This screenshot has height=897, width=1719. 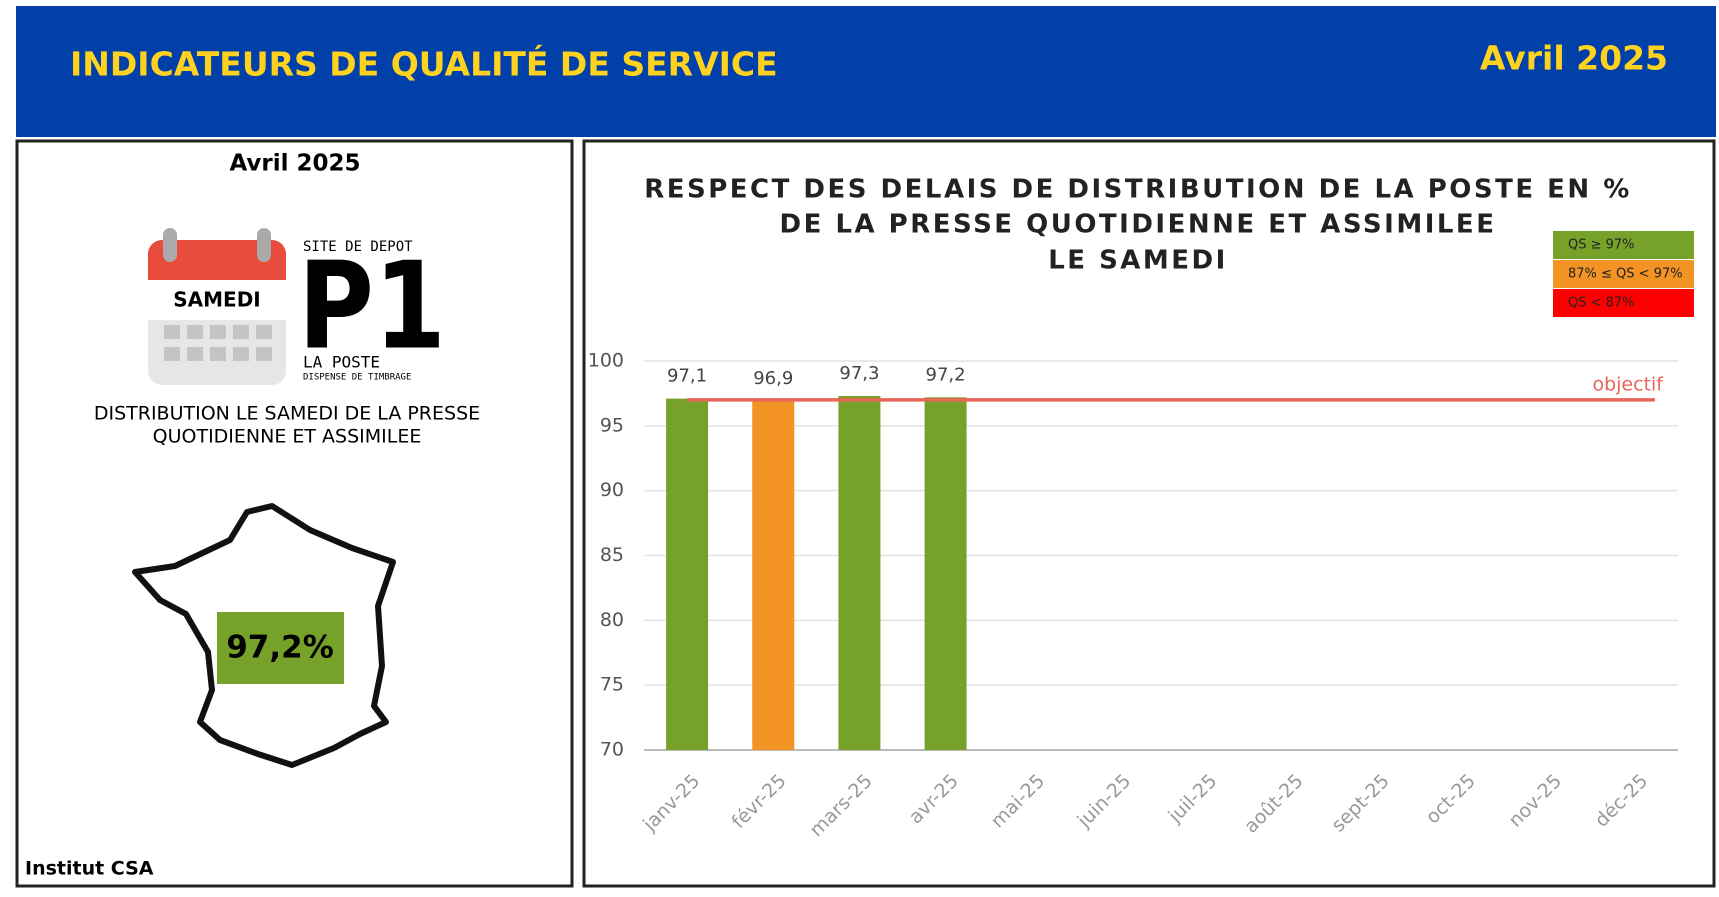 I want to click on logo-brand: LA POSTE, so click(x=341, y=362).